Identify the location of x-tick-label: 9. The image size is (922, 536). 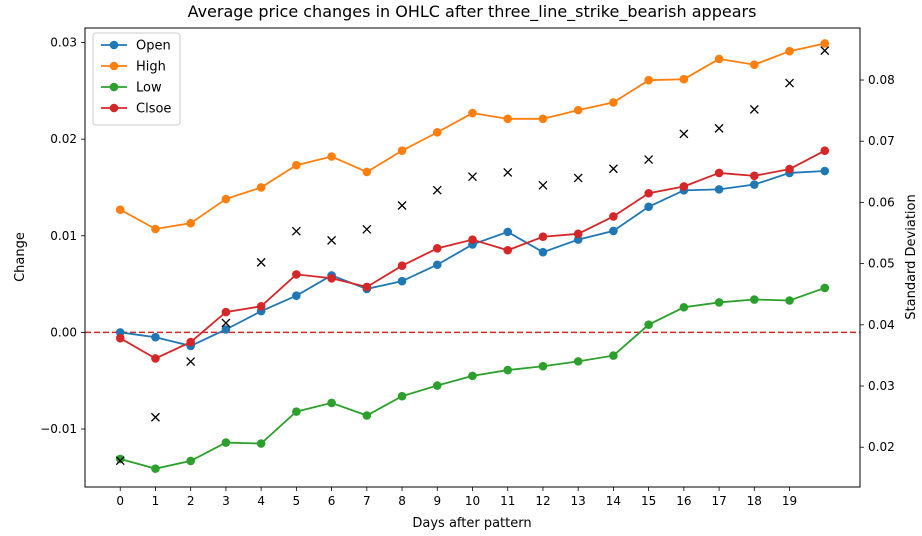
(437, 501).